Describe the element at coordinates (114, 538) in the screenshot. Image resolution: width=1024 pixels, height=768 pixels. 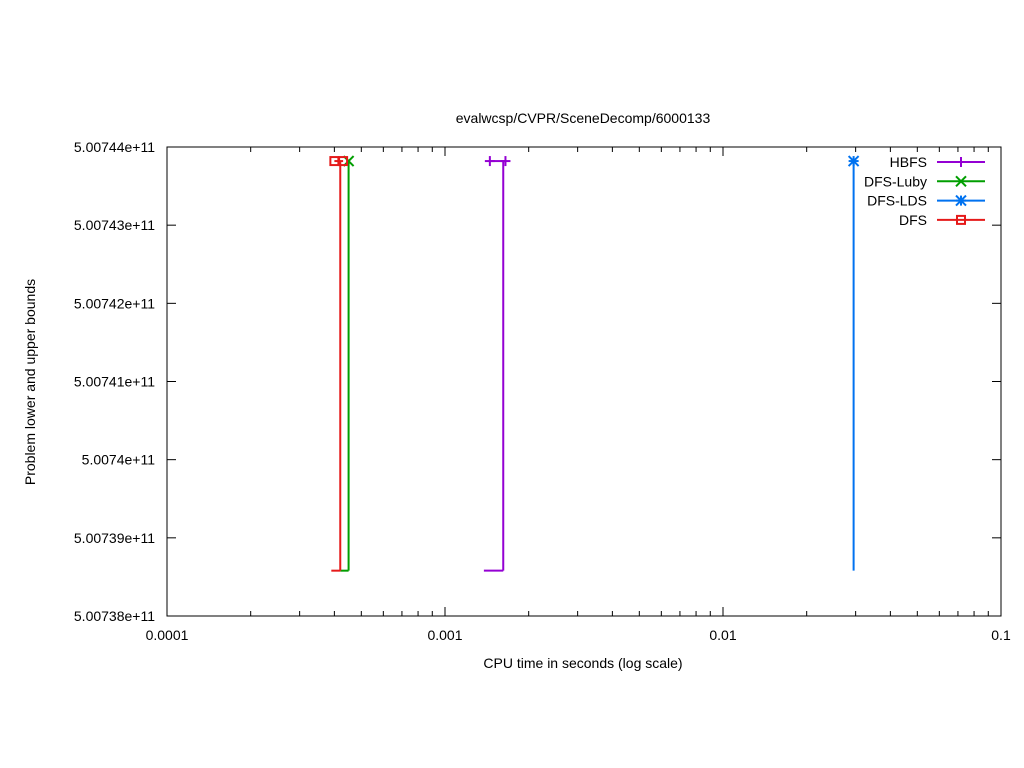
I see `y-tick-label: 5.00739e+11` at that location.